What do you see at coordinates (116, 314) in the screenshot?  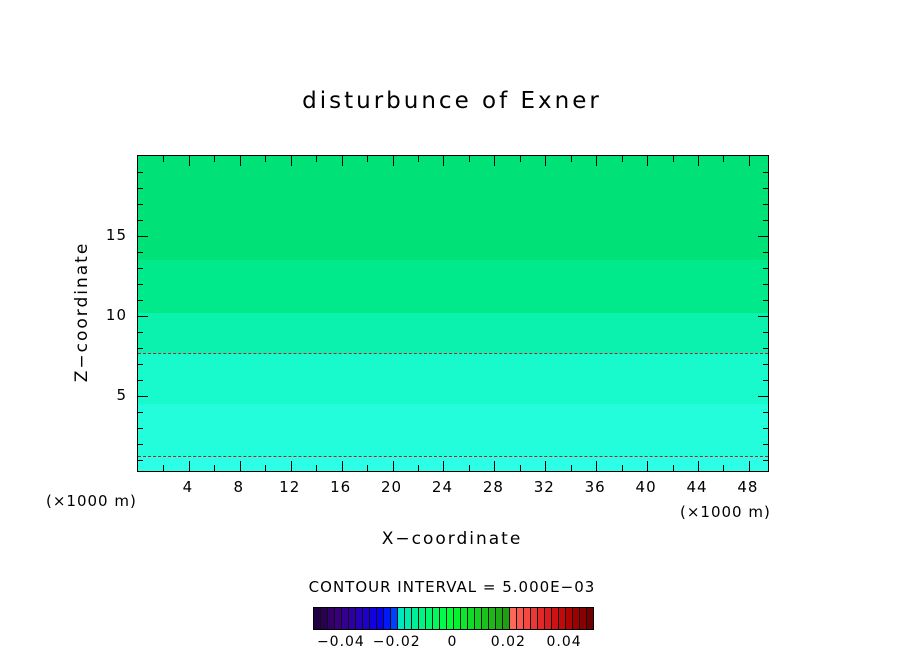 I see `y-tick-label: 10` at bounding box center [116, 314].